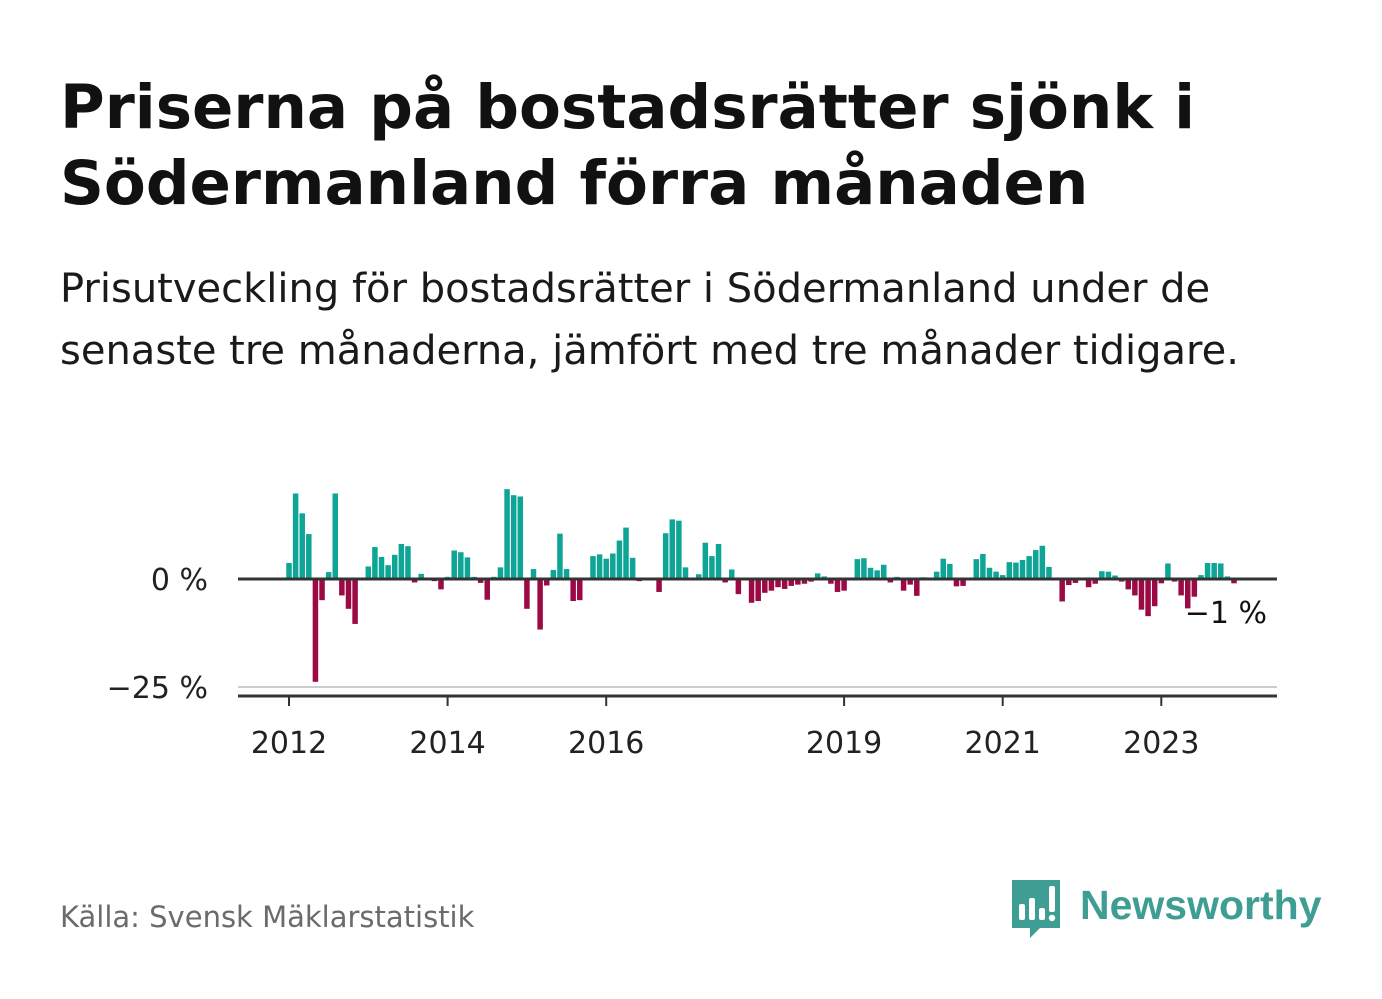 This screenshot has height=999, width=1382. Describe the element at coordinates (157, 688) in the screenshot. I see `y-tick-label: −25 %` at that location.